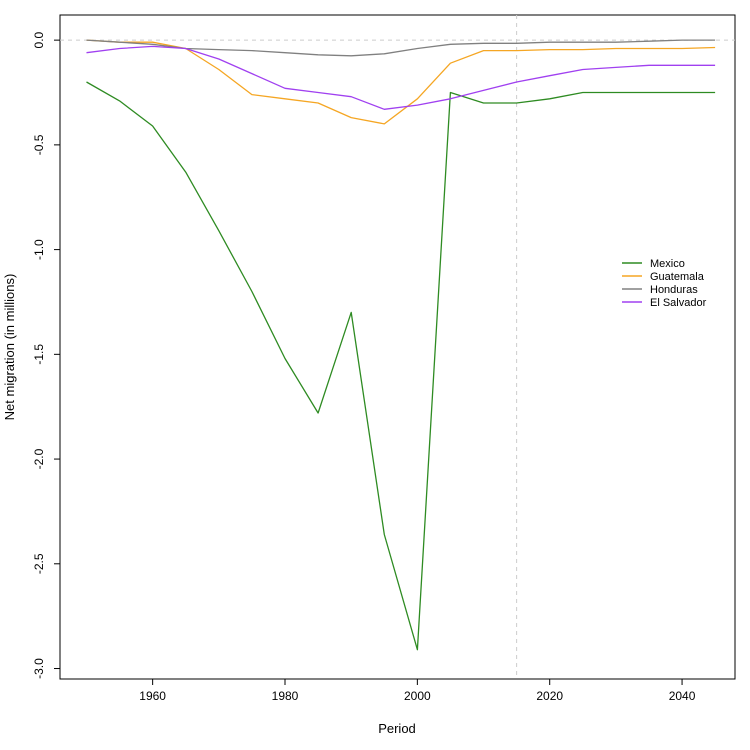 The image size is (750, 750). I want to click on legend-label-guatemala: Guatemala, so click(677, 277).